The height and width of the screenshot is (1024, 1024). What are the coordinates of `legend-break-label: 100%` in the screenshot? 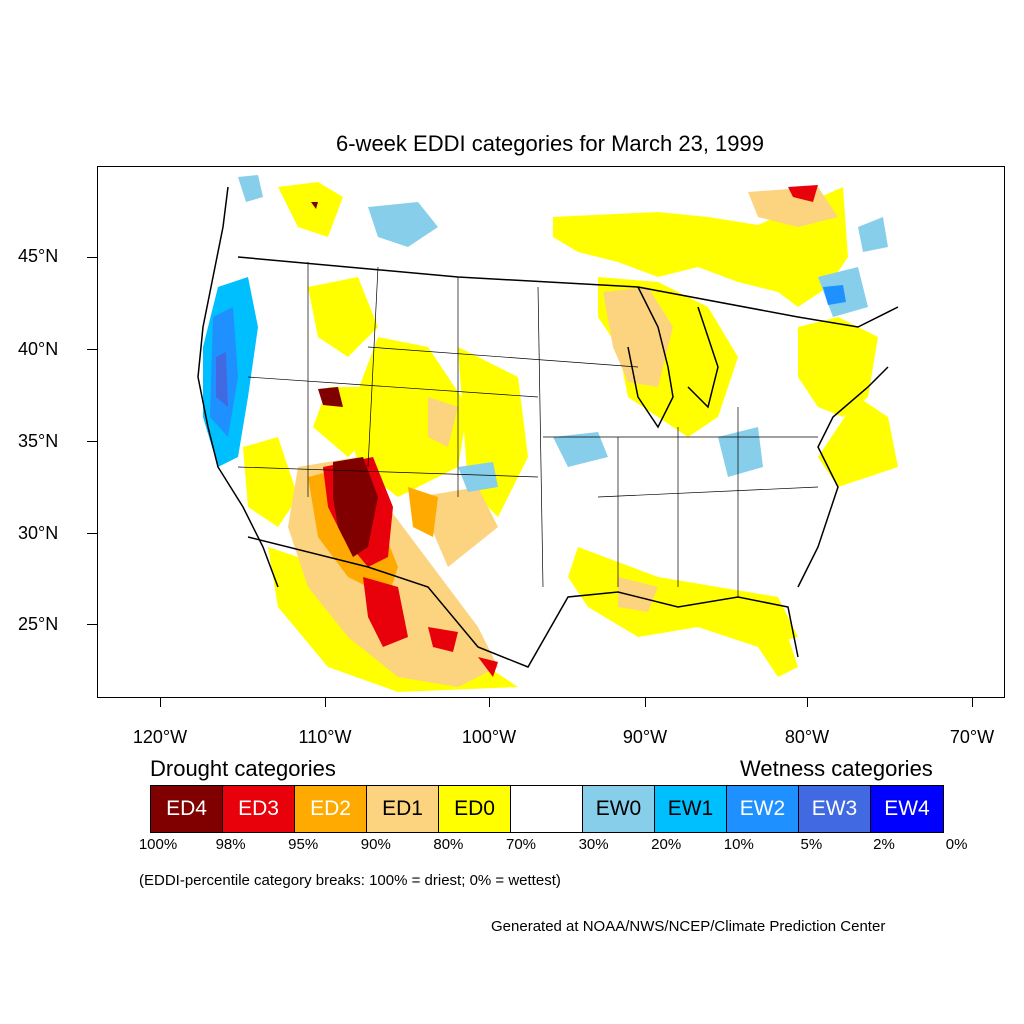 It's located at (158, 844).